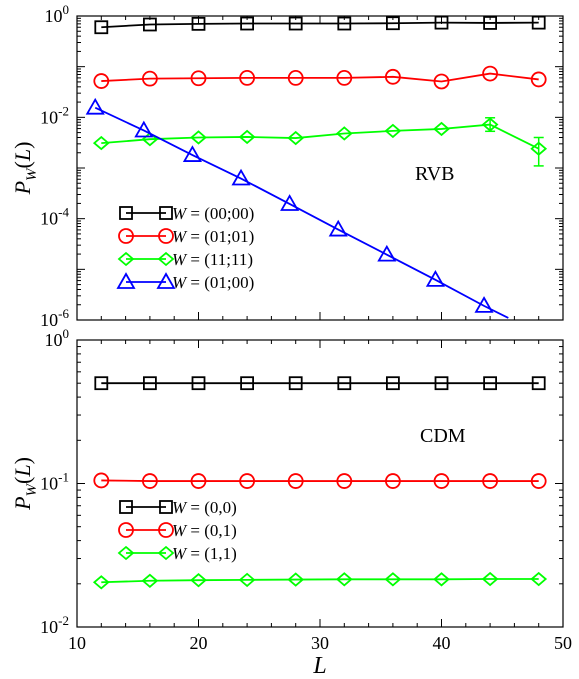  I want to click on legend: W = (0,0) W = (0,1) W = (1,1), so click(177, 530).